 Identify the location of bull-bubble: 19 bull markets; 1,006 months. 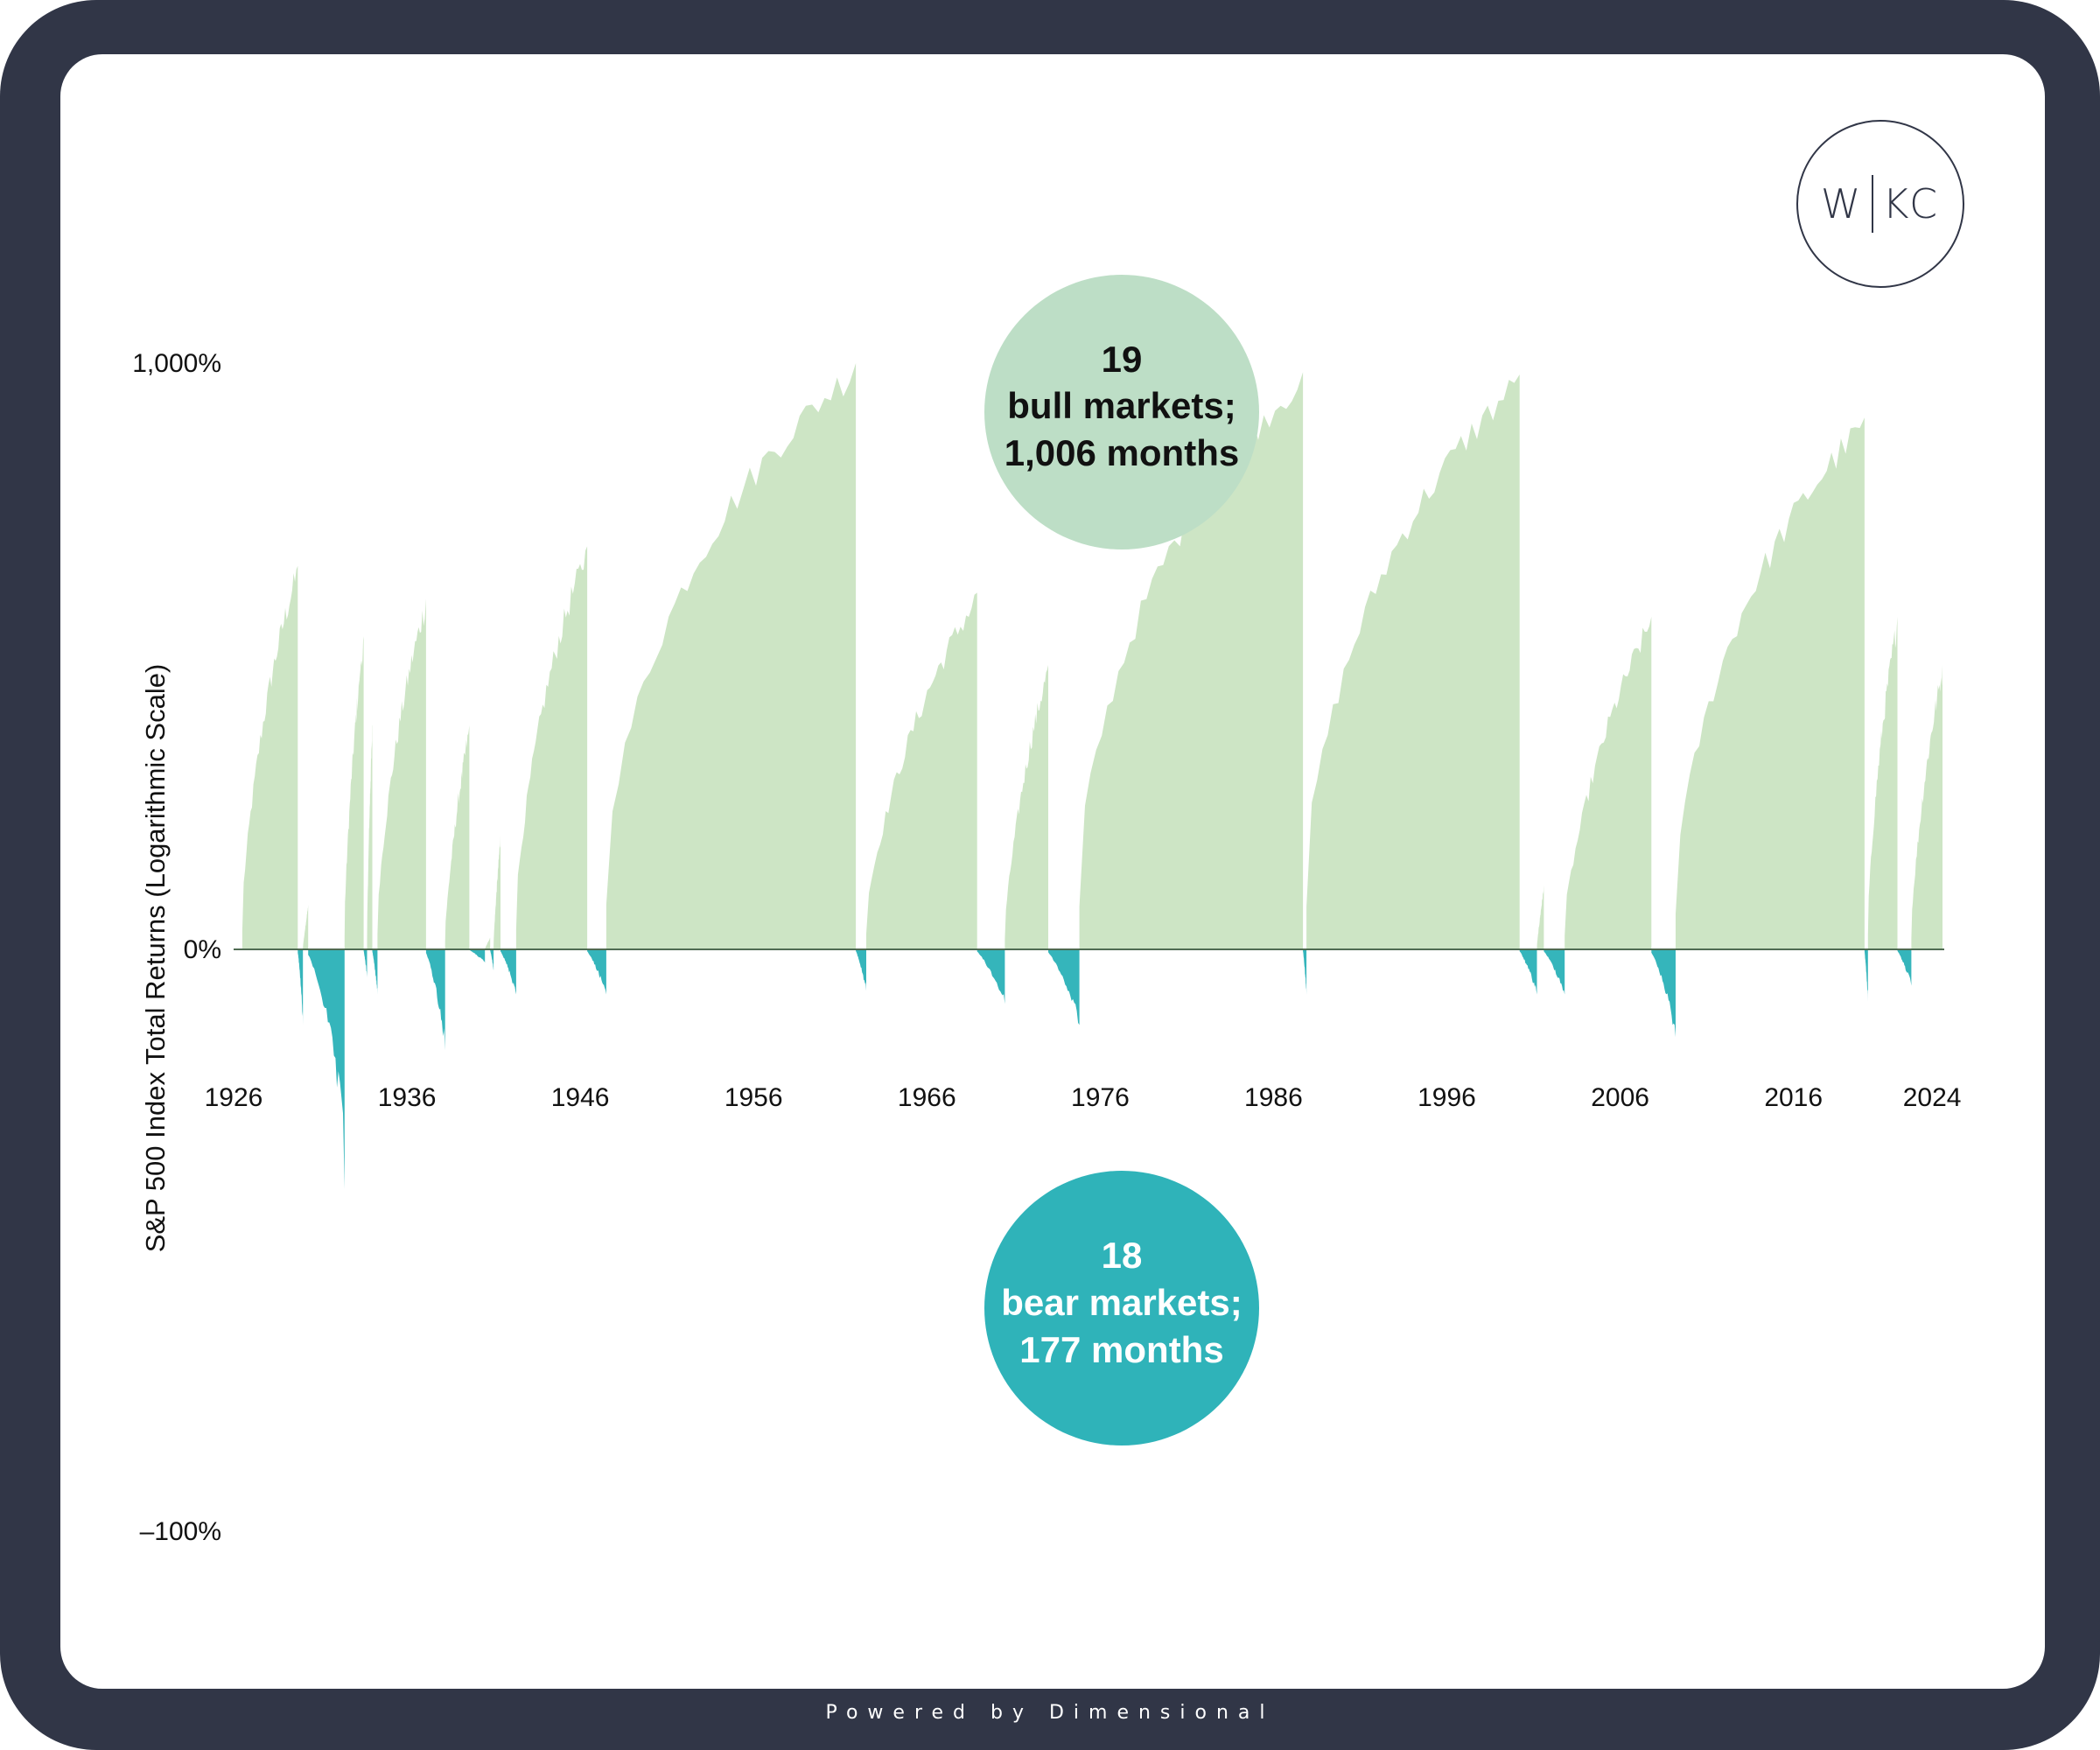
(1121, 412).